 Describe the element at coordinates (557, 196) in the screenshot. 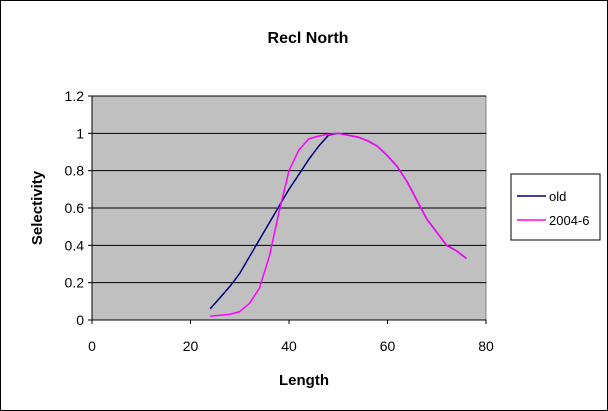

I see `legend-label-old: old` at that location.